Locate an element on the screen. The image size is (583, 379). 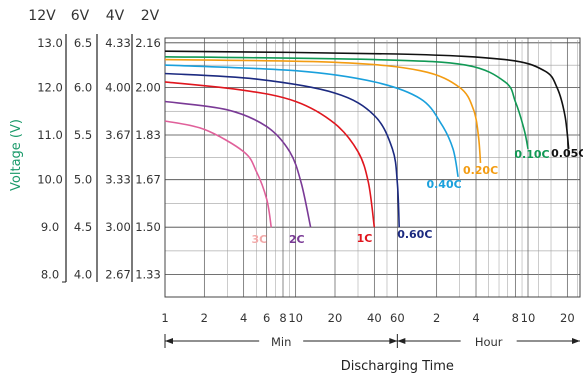
y-tick-label: 5.0 is located at coordinates (83, 180).